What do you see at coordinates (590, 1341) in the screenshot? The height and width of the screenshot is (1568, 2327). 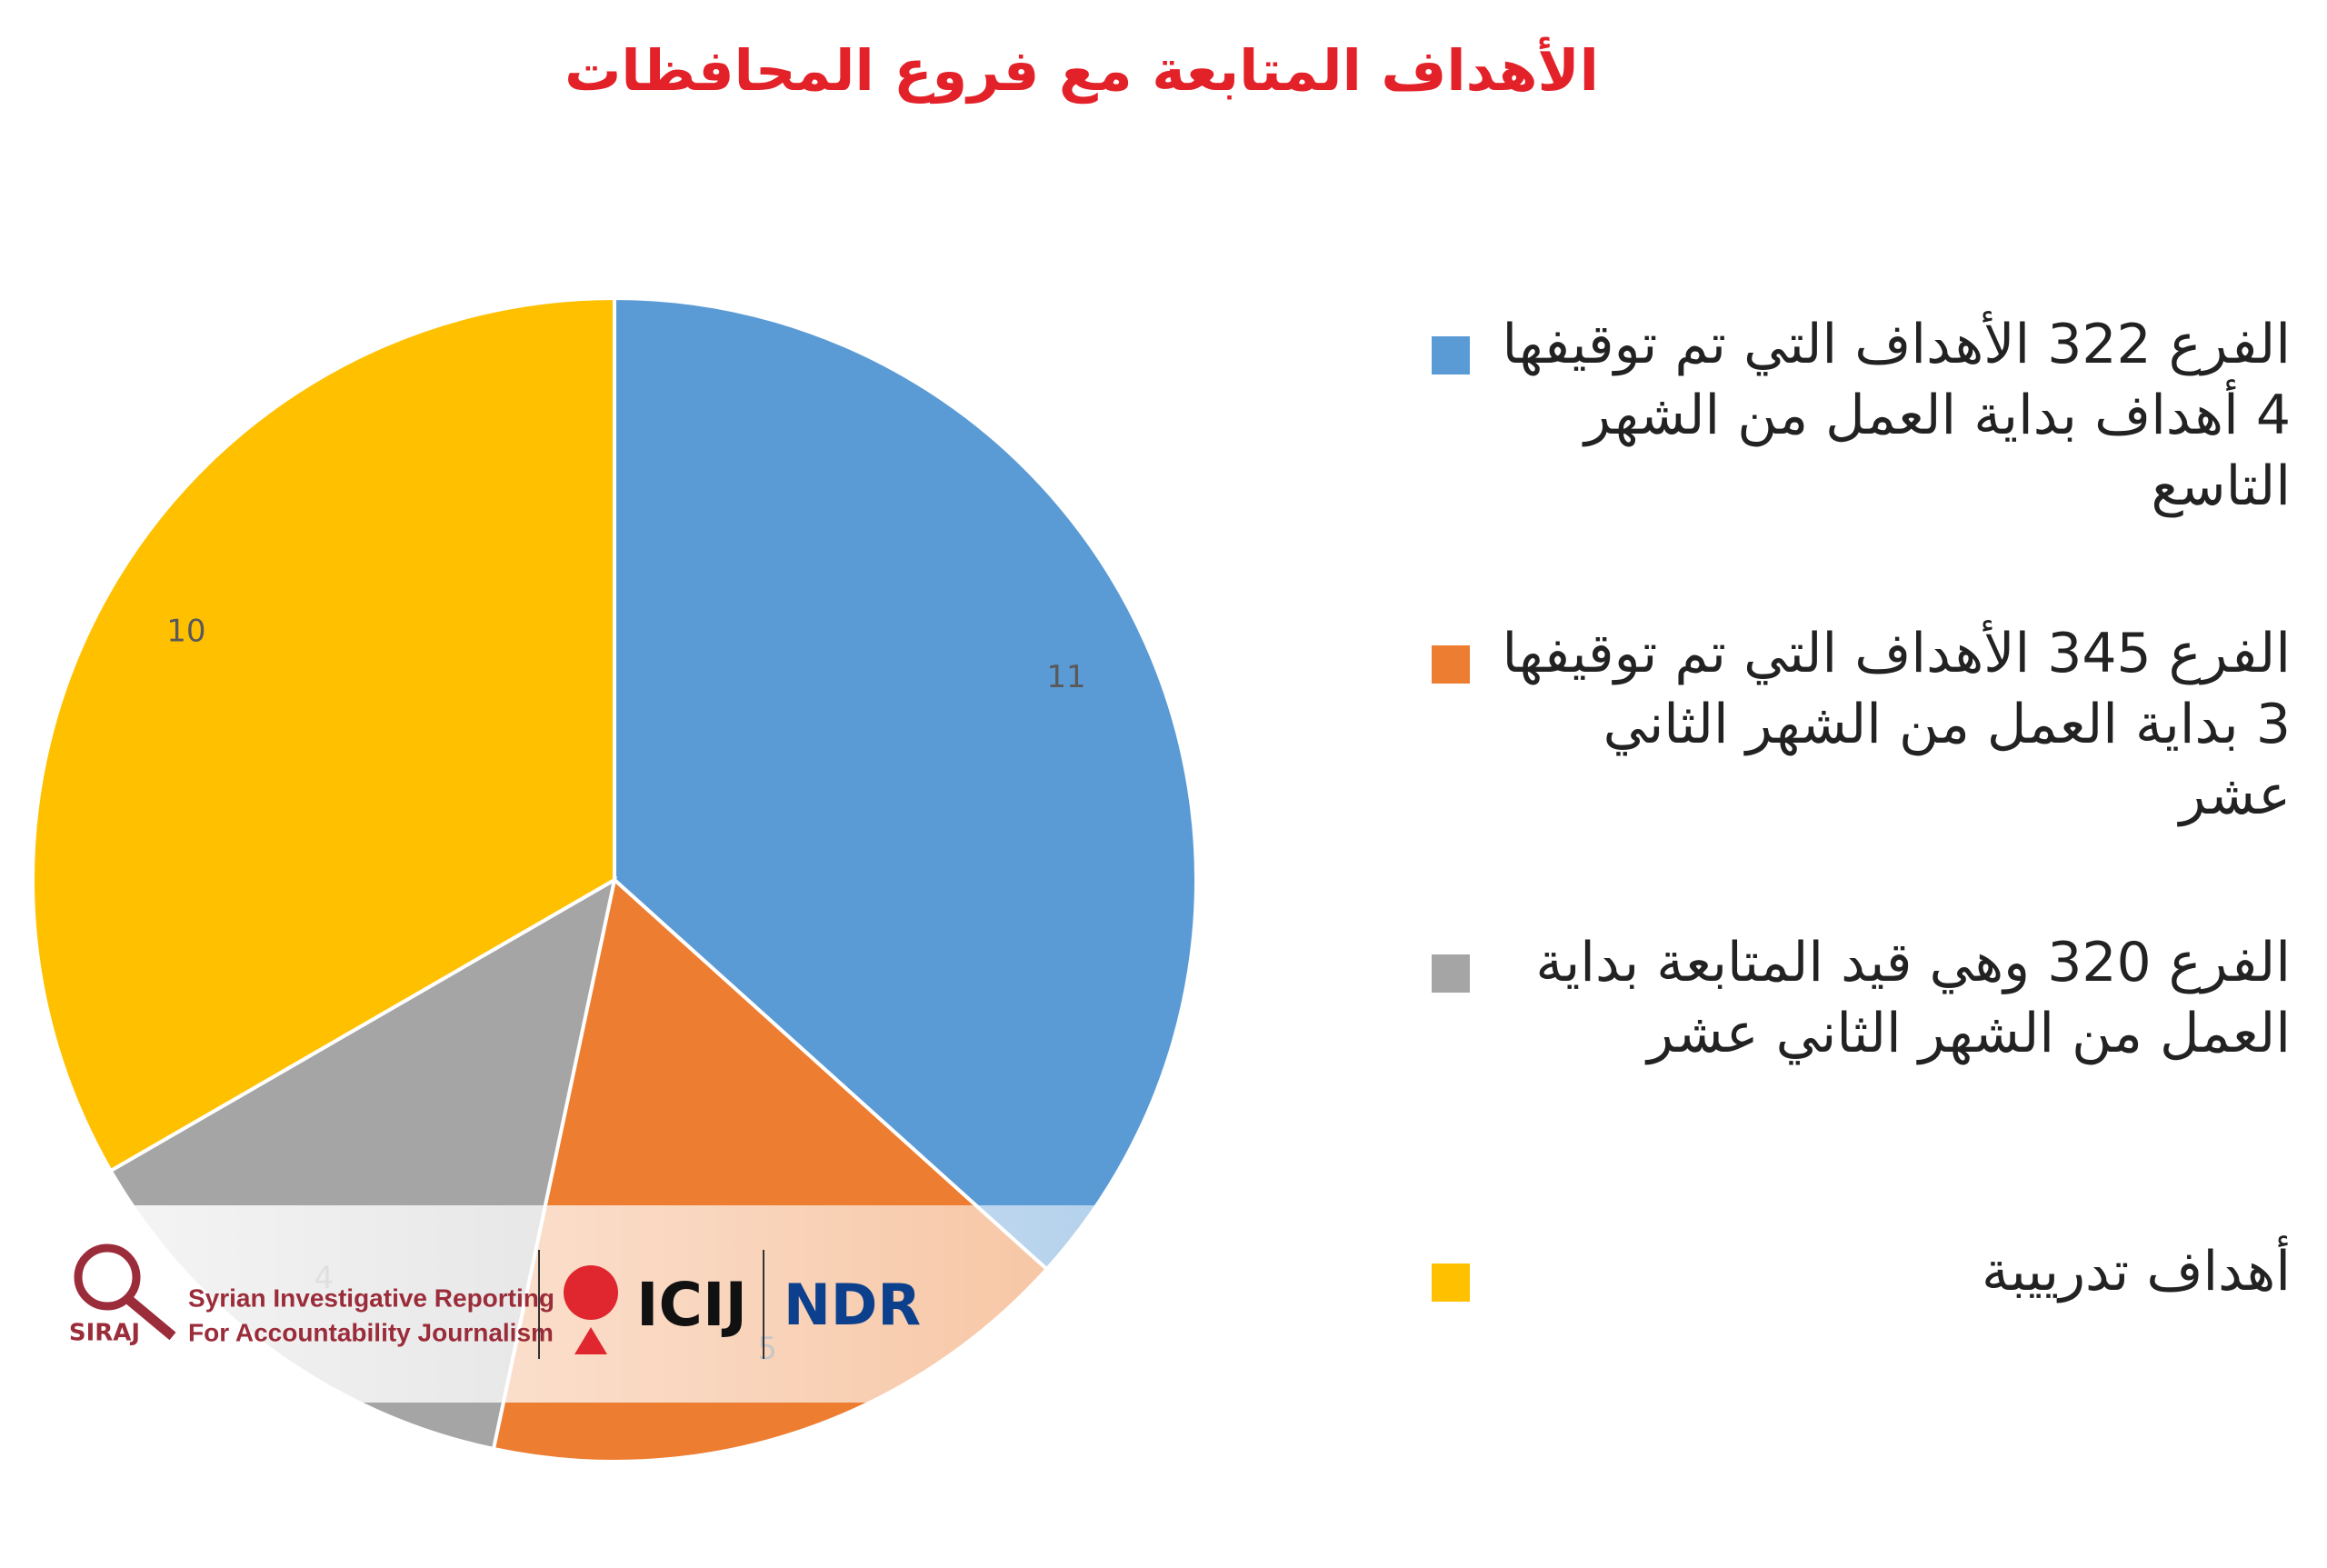 I see `icij-triangle` at bounding box center [590, 1341].